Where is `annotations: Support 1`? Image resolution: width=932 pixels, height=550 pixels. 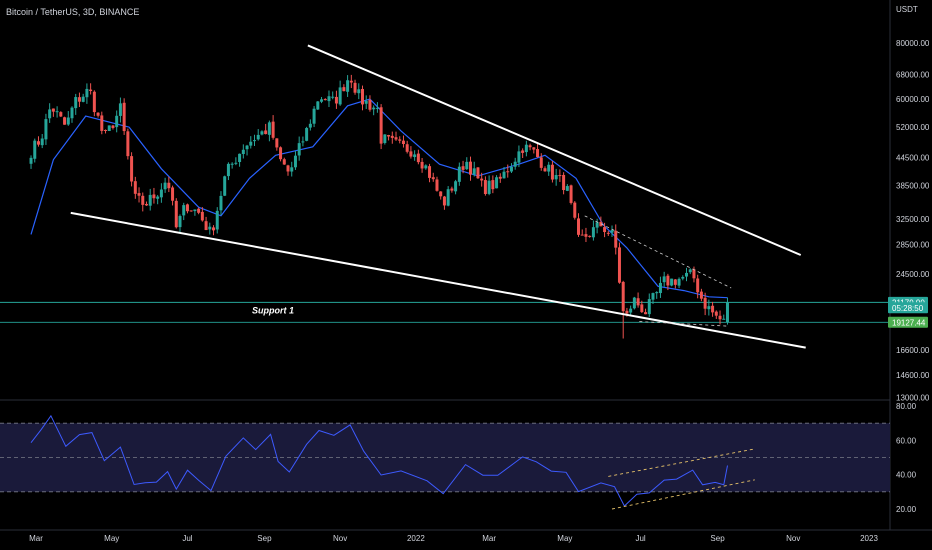
annotations: Support 1 is located at coordinates (273, 310).